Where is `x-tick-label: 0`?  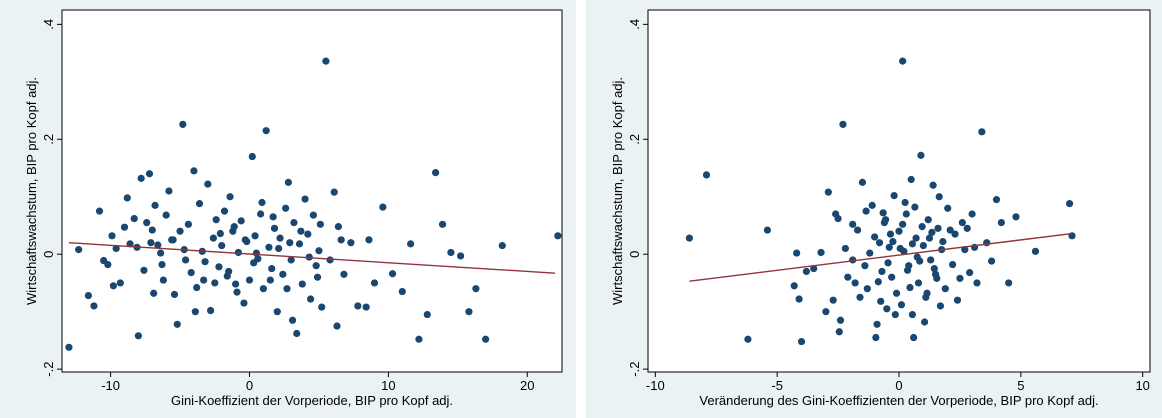
x-tick-label: 0 is located at coordinates (249, 385).